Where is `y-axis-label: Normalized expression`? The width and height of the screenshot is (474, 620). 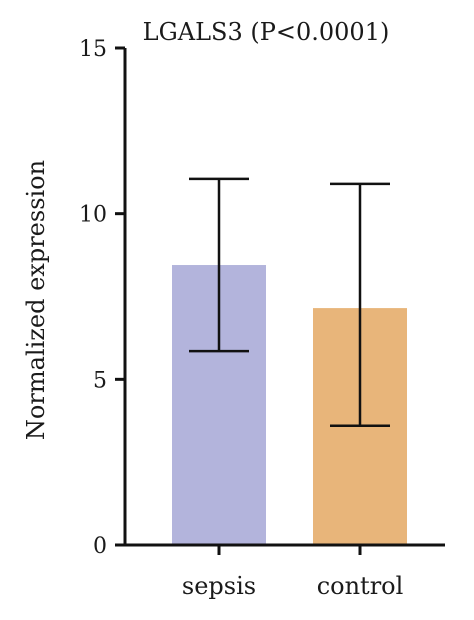
y-axis-label: Normalized expression is located at coordinates (36, 300).